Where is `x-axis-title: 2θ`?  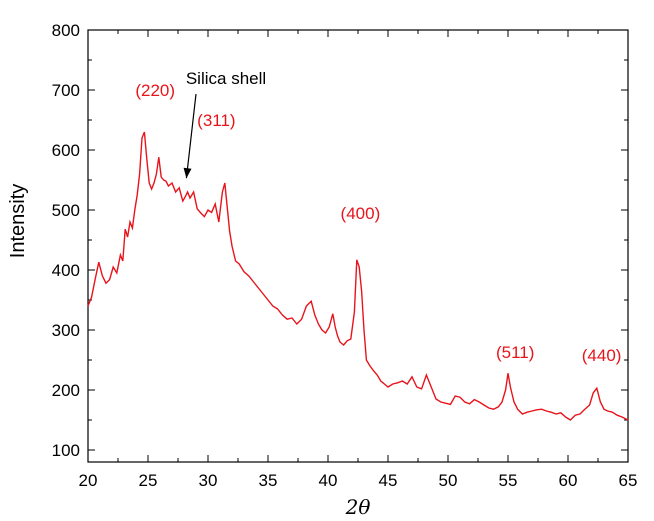
x-axis-title: 2θ is located at coordinates (358, 507).